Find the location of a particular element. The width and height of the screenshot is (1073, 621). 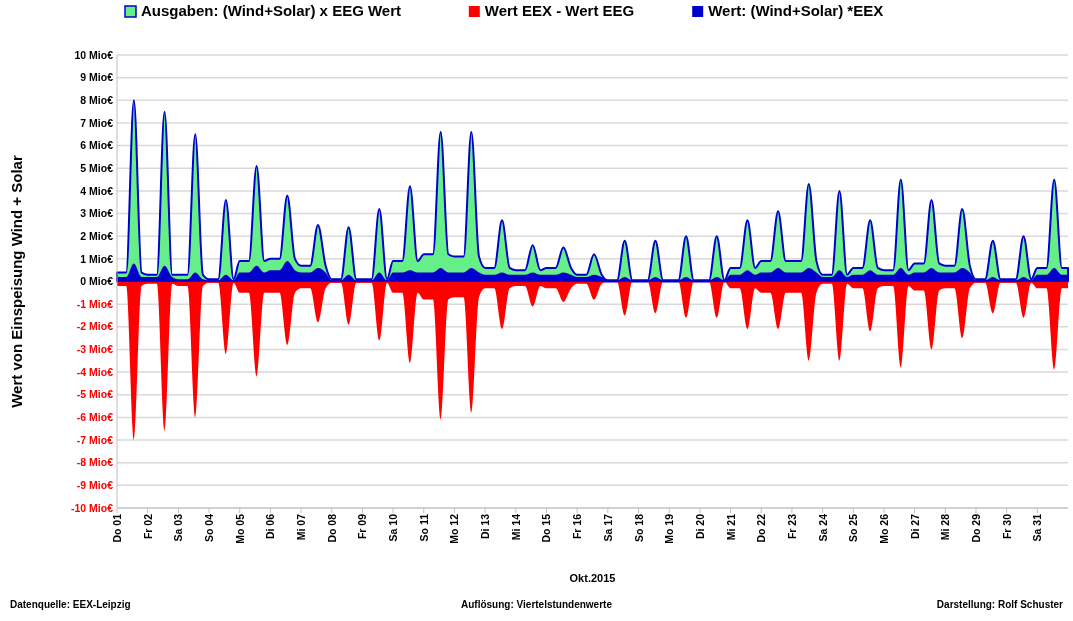

y-tick-label: -6 Mio€ is located at coordinates (95, 417).